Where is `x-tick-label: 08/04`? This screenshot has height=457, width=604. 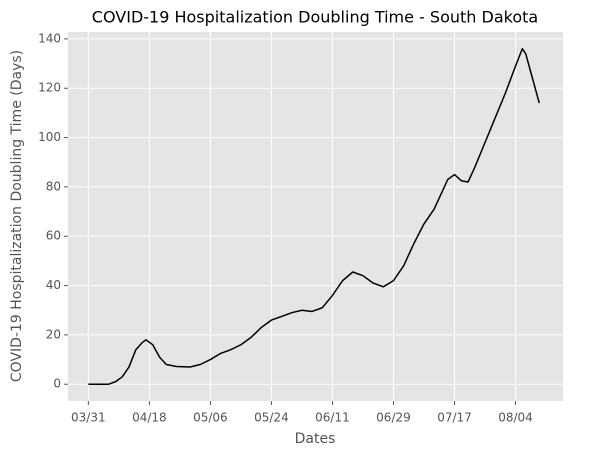 x-tick-label: 08/04 is located at coordinates (515, 418).